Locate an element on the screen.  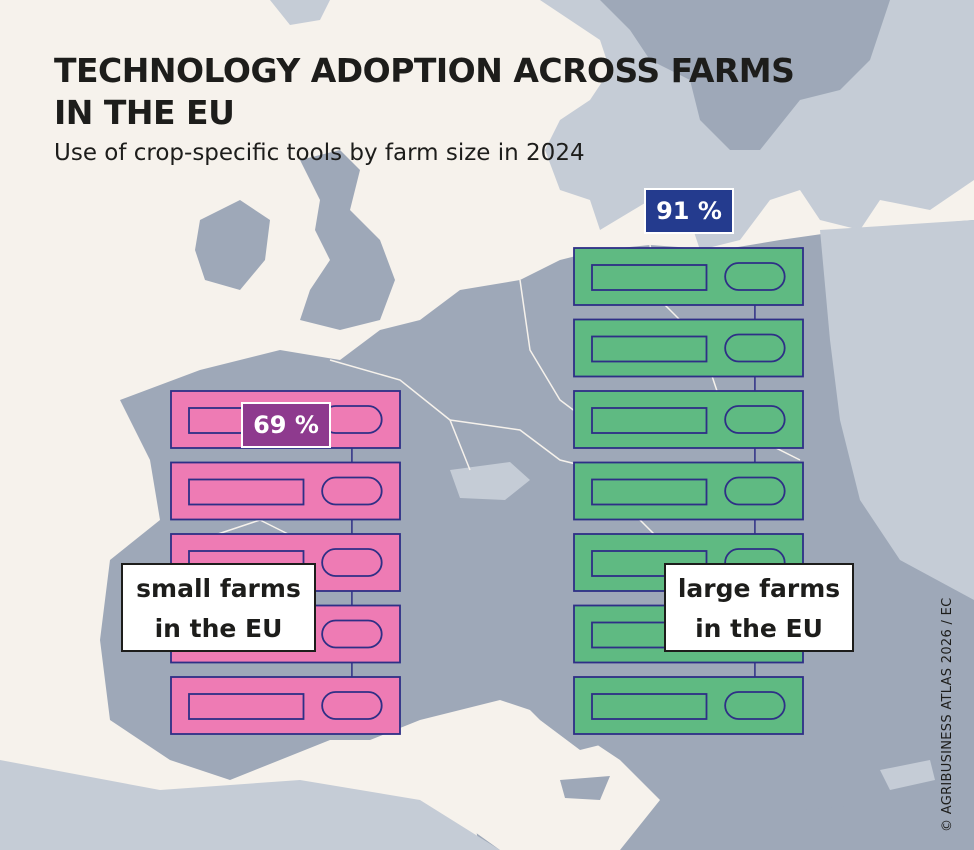
small-farms-label-line2: in the EU is located at coordinates (218, 628).